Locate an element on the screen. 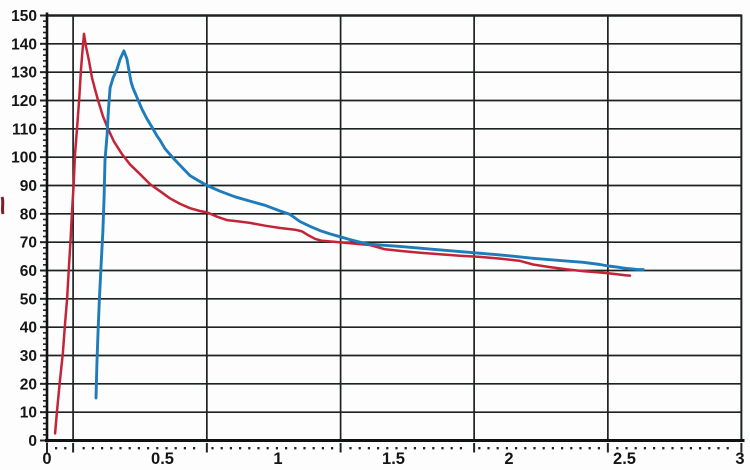 This screenshot has width=750, height=470. y-tick-label: 100 is located at coordinates (24, 158).